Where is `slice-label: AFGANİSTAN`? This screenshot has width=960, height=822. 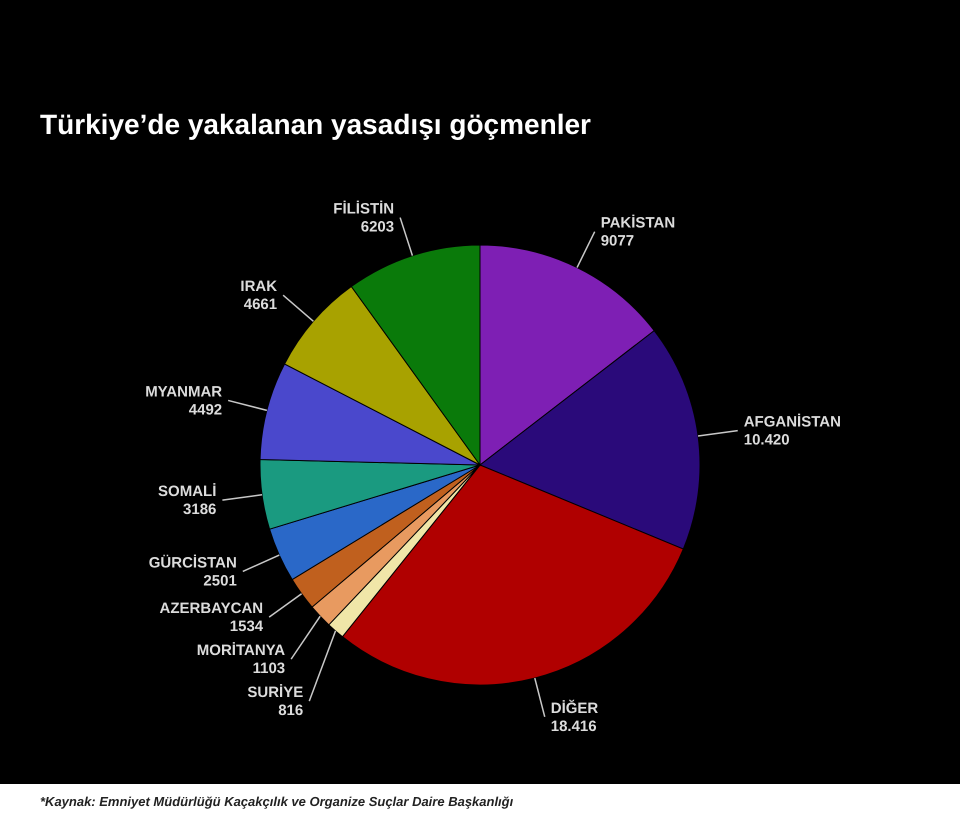
slice-label: AFGANİSTAN is located at coordinates (792, 422).